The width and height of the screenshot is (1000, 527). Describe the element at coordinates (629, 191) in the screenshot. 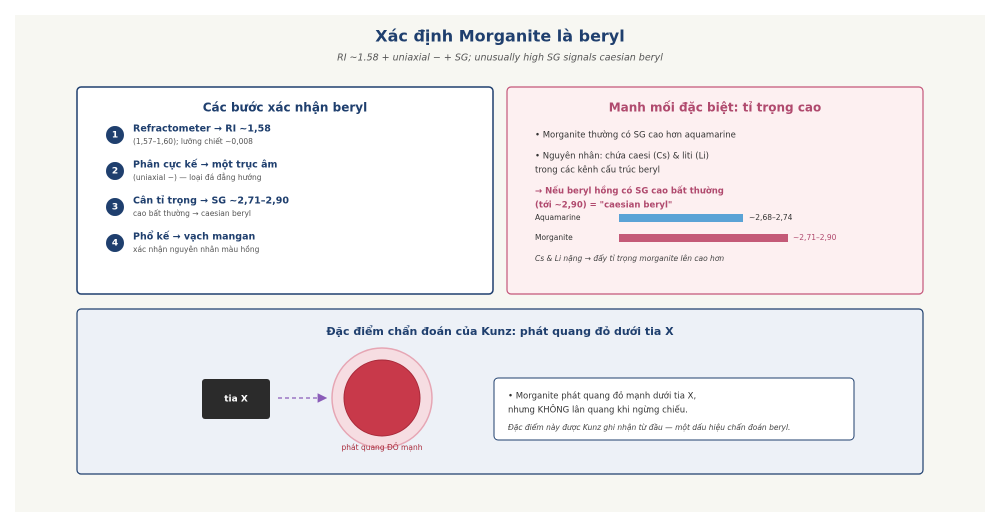

I see `highlight: → Nếu beryl hồng có SG cao bất thường` at that location.